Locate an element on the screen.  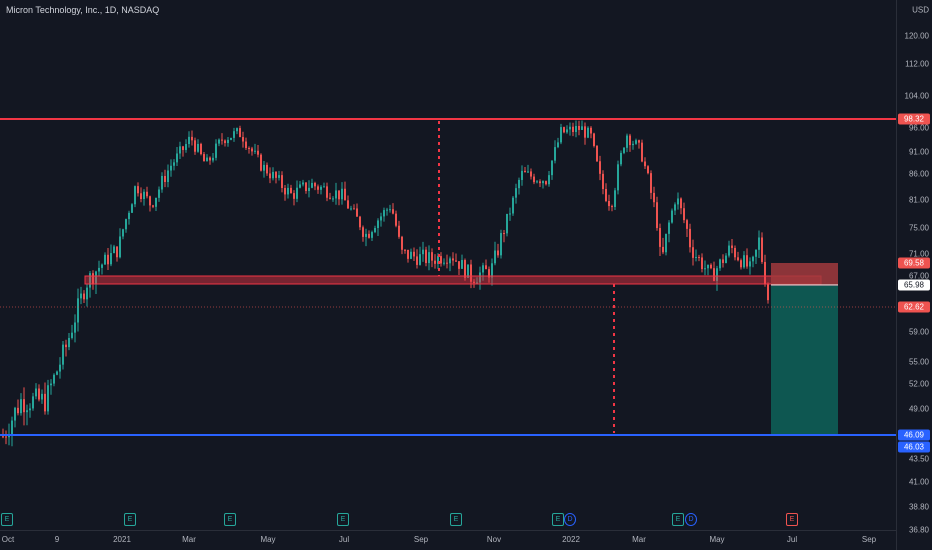
price-tag: 69.58 is located at coordinates (914, 263).